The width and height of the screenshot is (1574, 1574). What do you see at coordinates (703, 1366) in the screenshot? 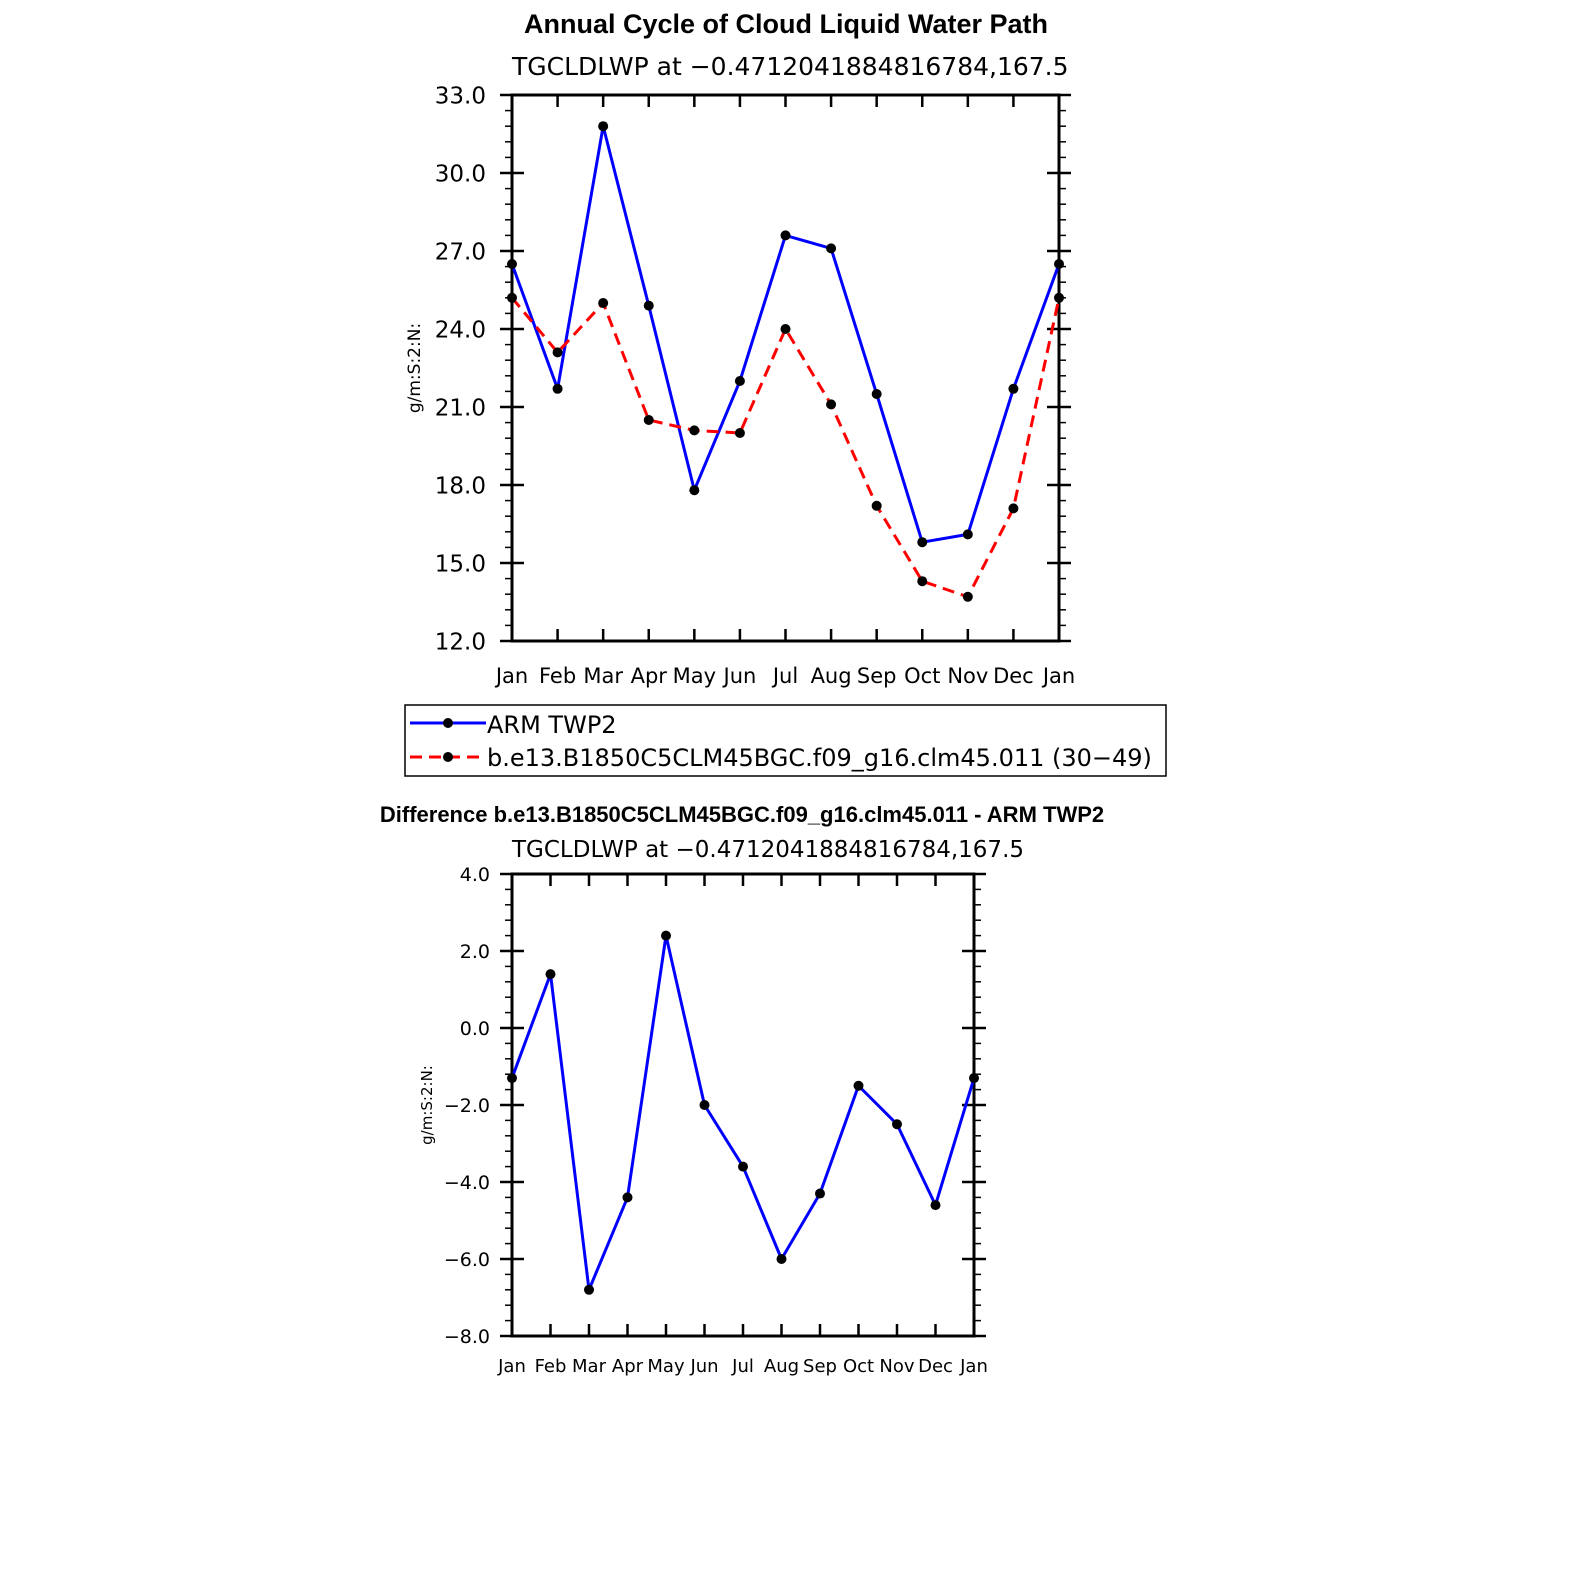
I see `bottom-xtick-label: Jun` at bounding box center [703, 1366].